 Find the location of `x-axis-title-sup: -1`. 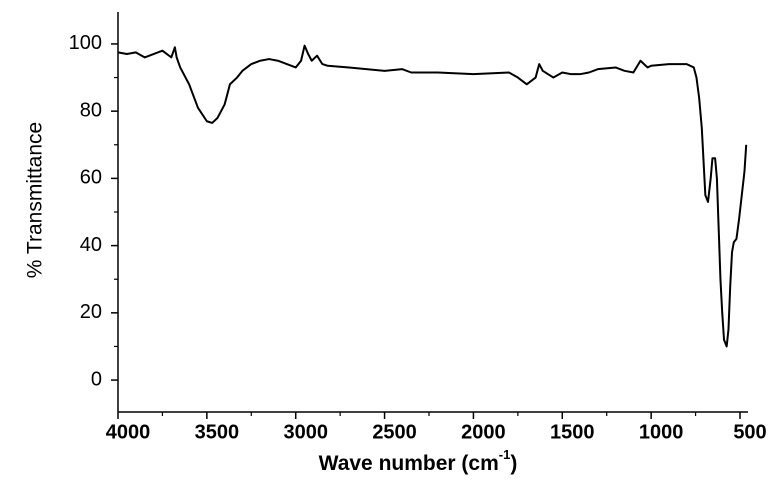

x-axis-title-sup: -1 is located at coordinates (505, 454).